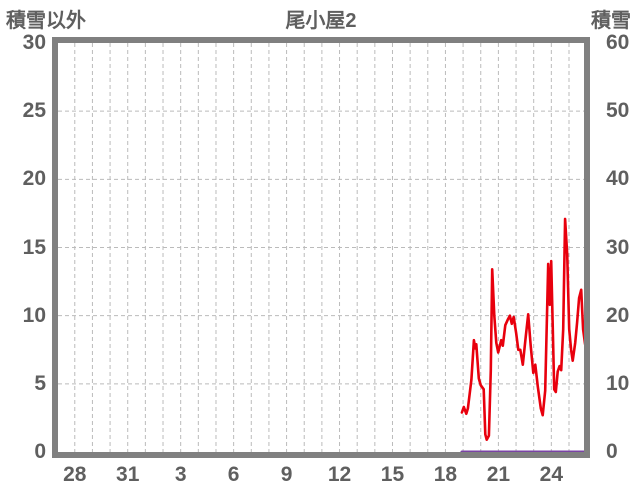 The image size is (636, 501). What do you see at coordinates (128, 474) in the screenshot?
I see `axis-tick-label: 31` at bounding box center [128, 474].